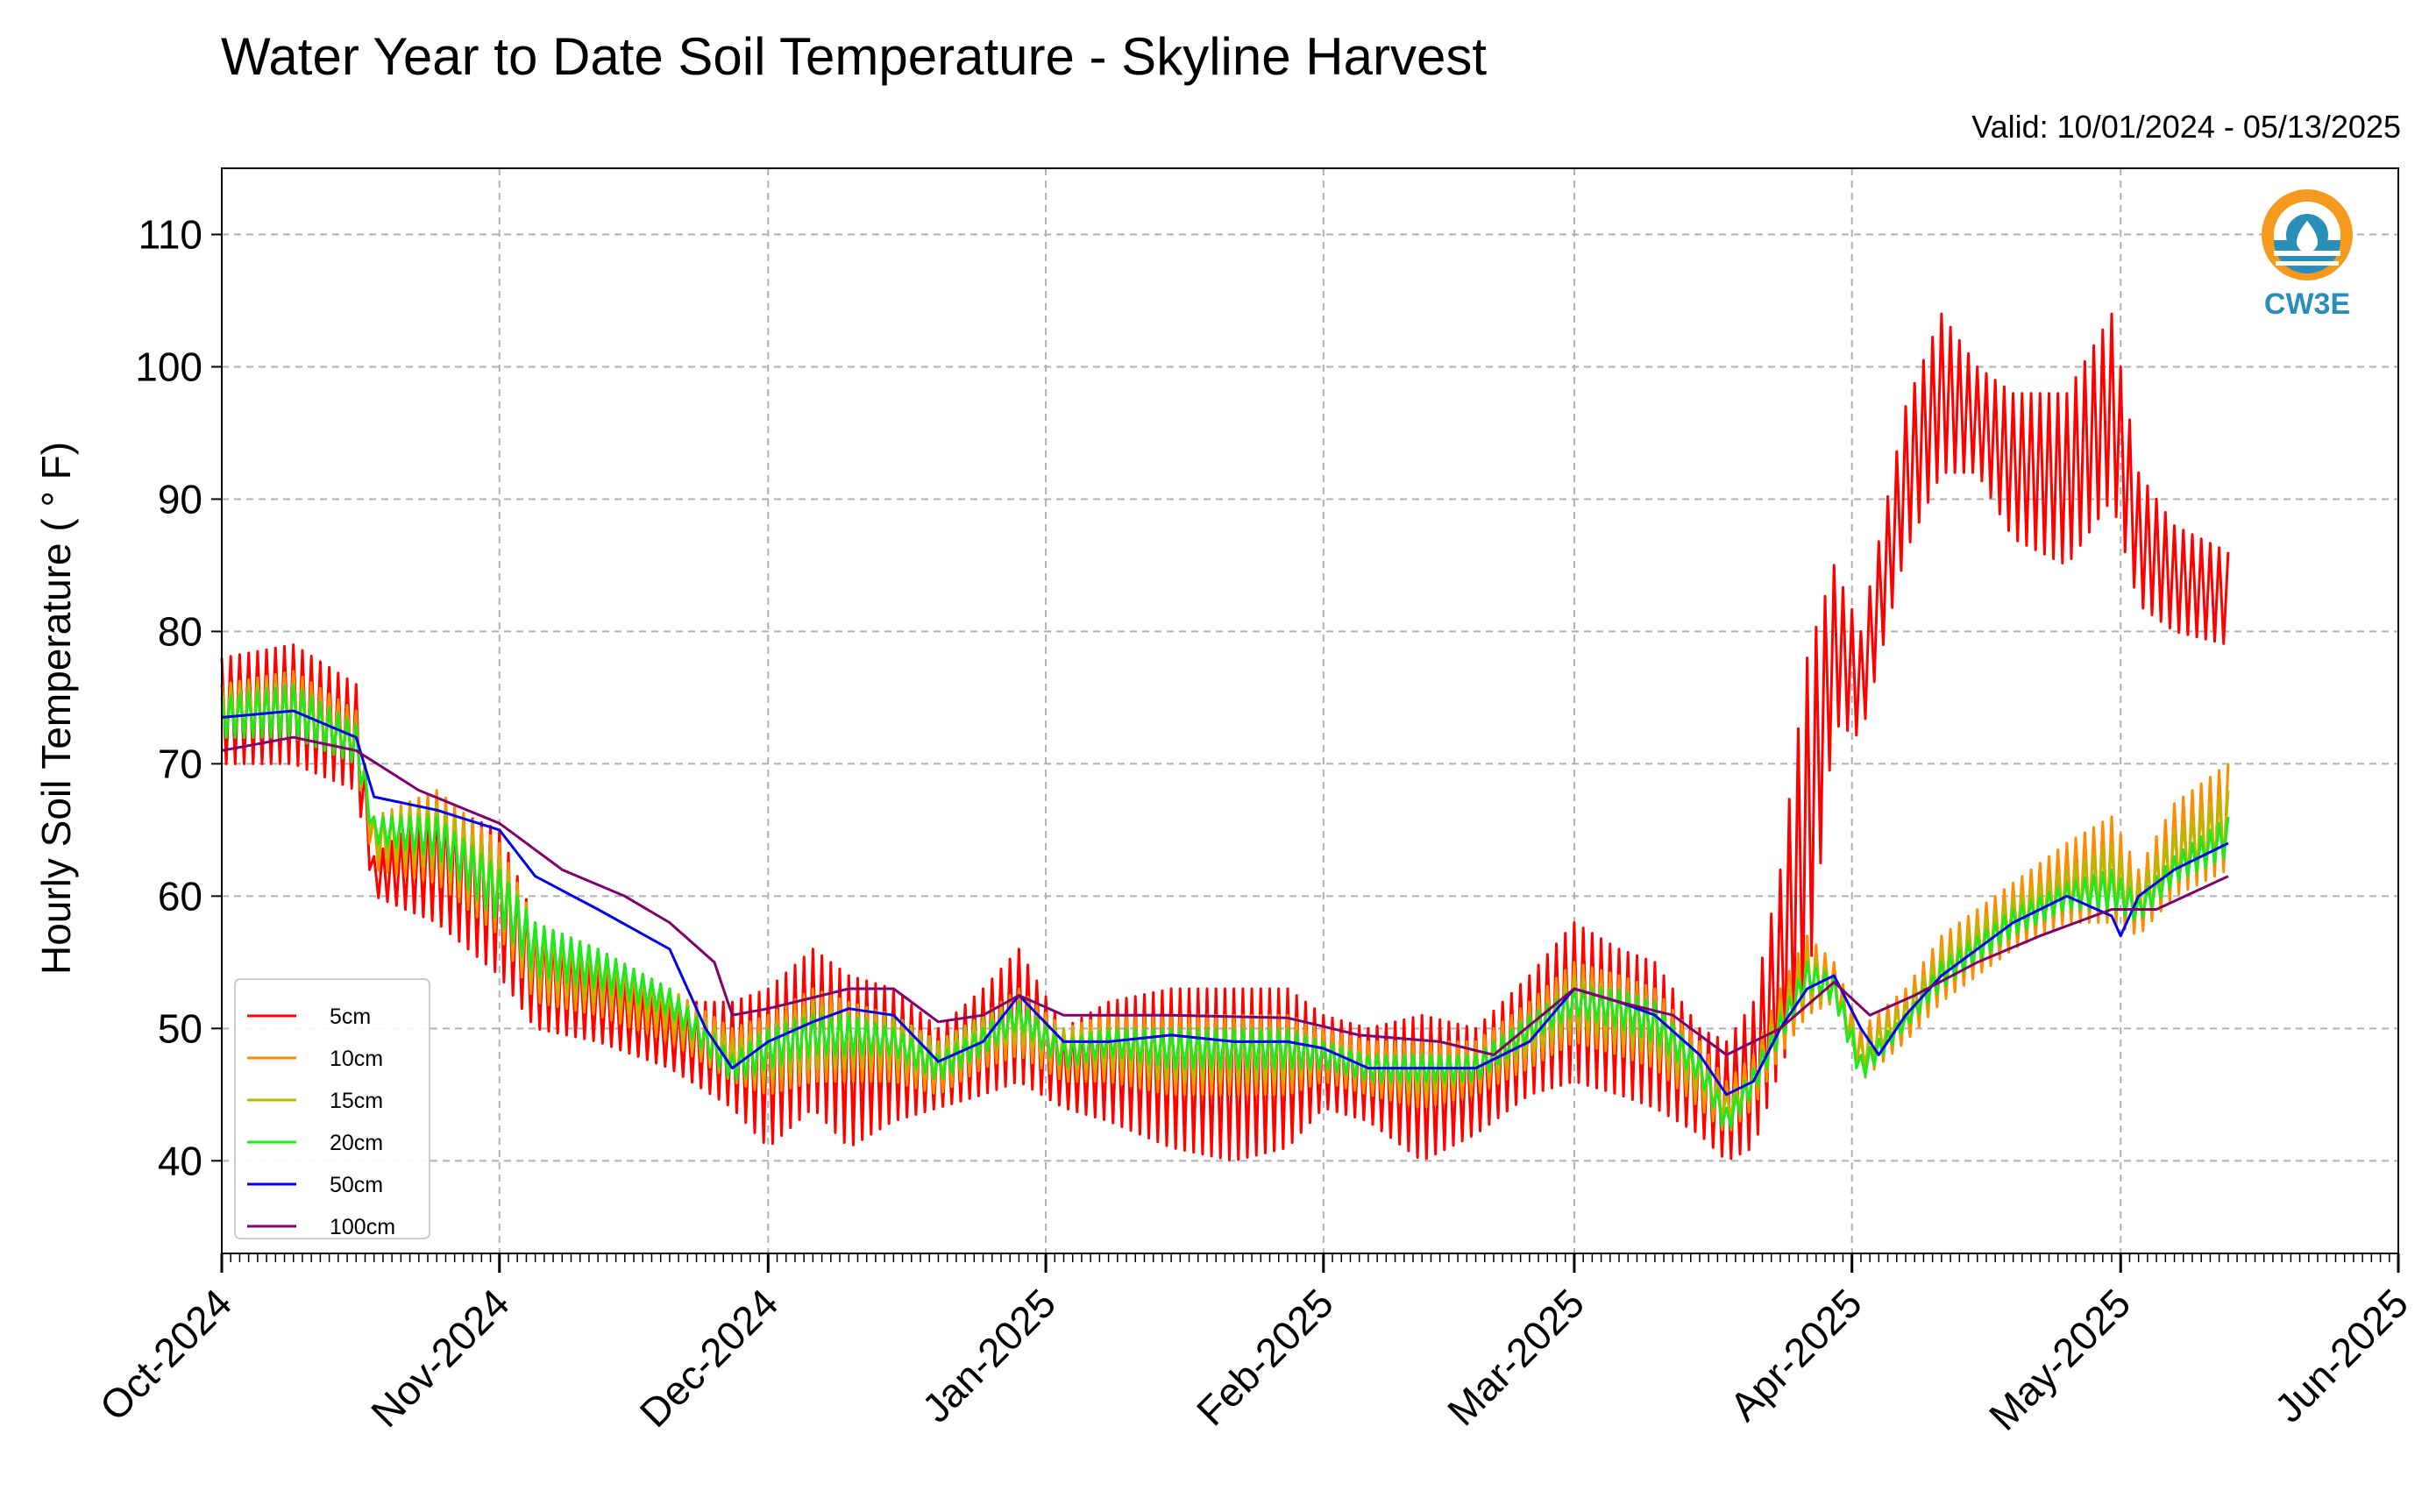 This screenshot has width=2429, height=1512. I want to click on x-tick-label: Feb-2025, so click(1265, 1357).